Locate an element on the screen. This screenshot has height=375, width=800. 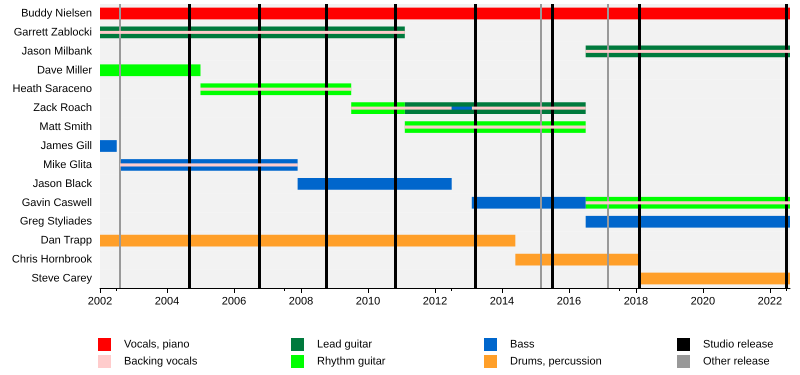
y-tick-label: Dan Trapp is located at coordinates (66, 240).